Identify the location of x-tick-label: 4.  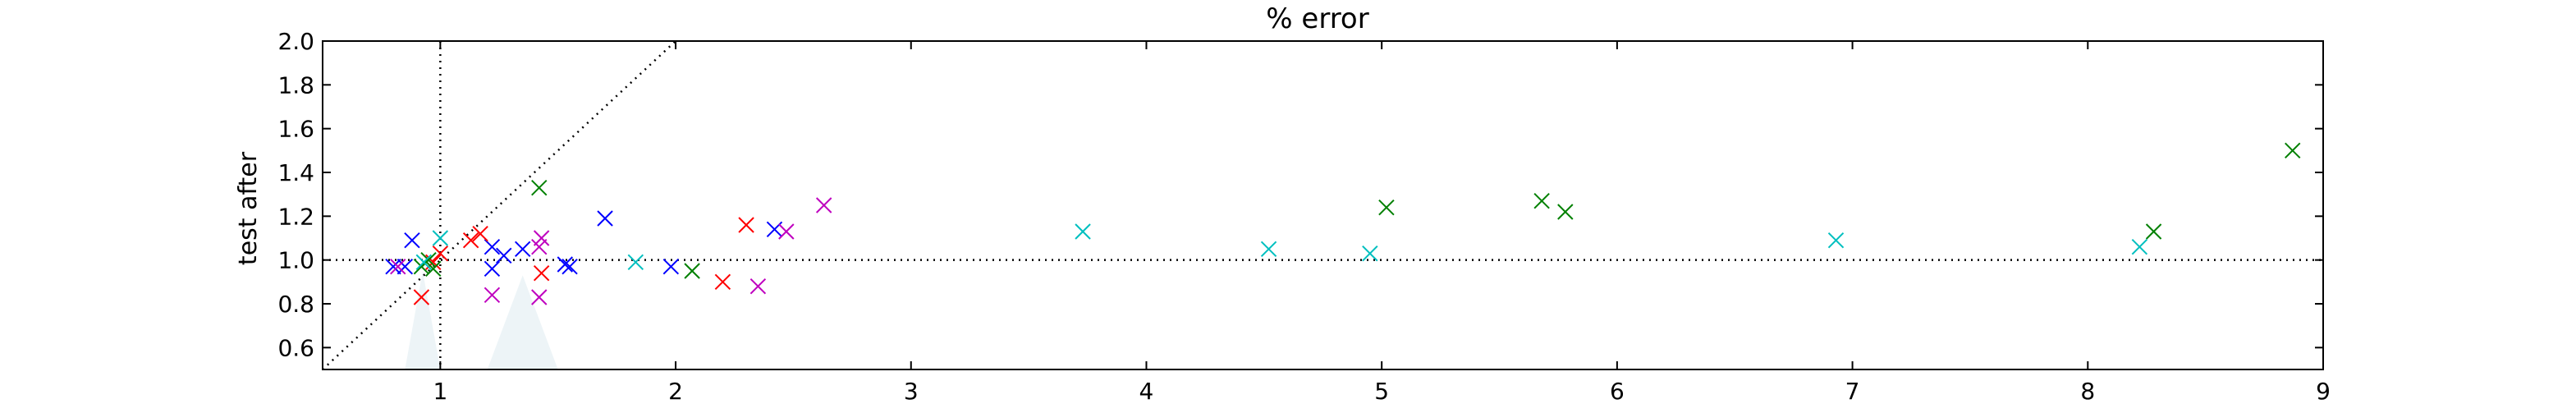
(1147, 391).